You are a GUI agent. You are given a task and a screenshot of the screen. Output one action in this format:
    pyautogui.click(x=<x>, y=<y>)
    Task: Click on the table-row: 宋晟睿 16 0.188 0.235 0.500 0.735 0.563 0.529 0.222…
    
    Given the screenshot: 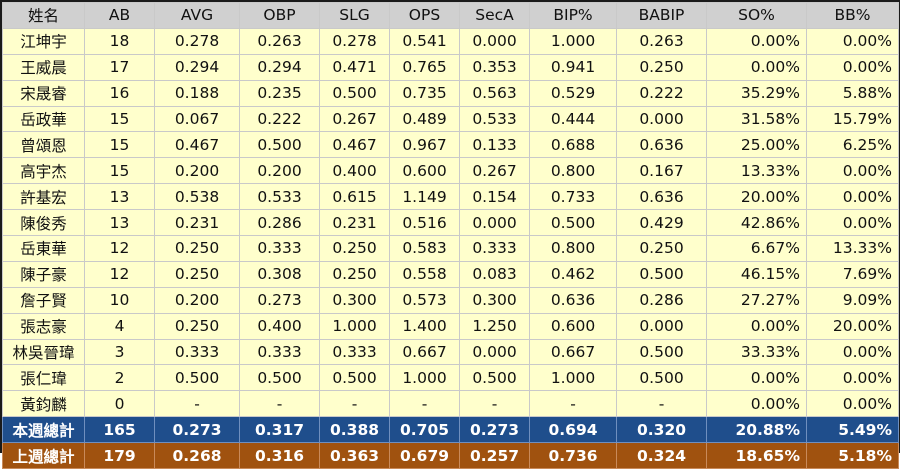 What is the action you would take?
    pyautogui.click(x=450, y=93)
    